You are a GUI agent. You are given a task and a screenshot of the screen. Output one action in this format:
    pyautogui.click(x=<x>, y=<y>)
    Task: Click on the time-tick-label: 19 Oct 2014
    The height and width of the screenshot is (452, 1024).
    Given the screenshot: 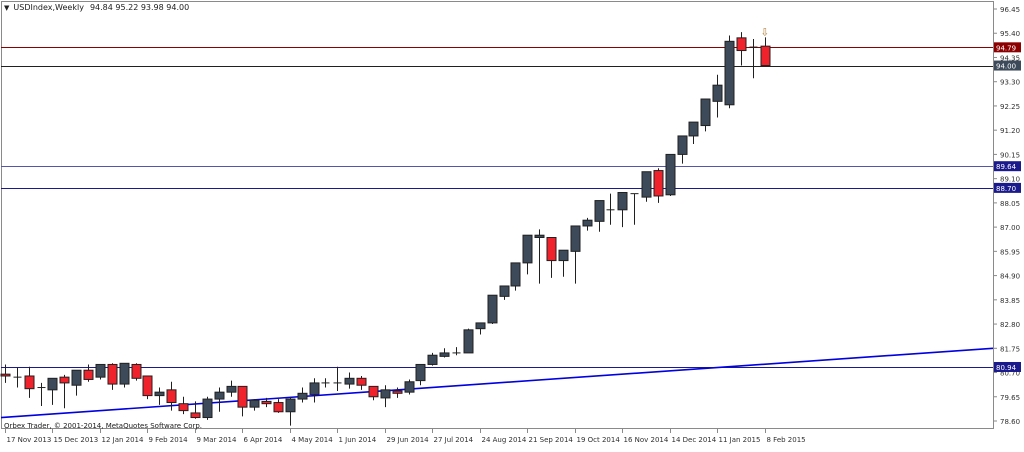 What is the action you would take?
    pyautogui.click(x=599, y=440)
    